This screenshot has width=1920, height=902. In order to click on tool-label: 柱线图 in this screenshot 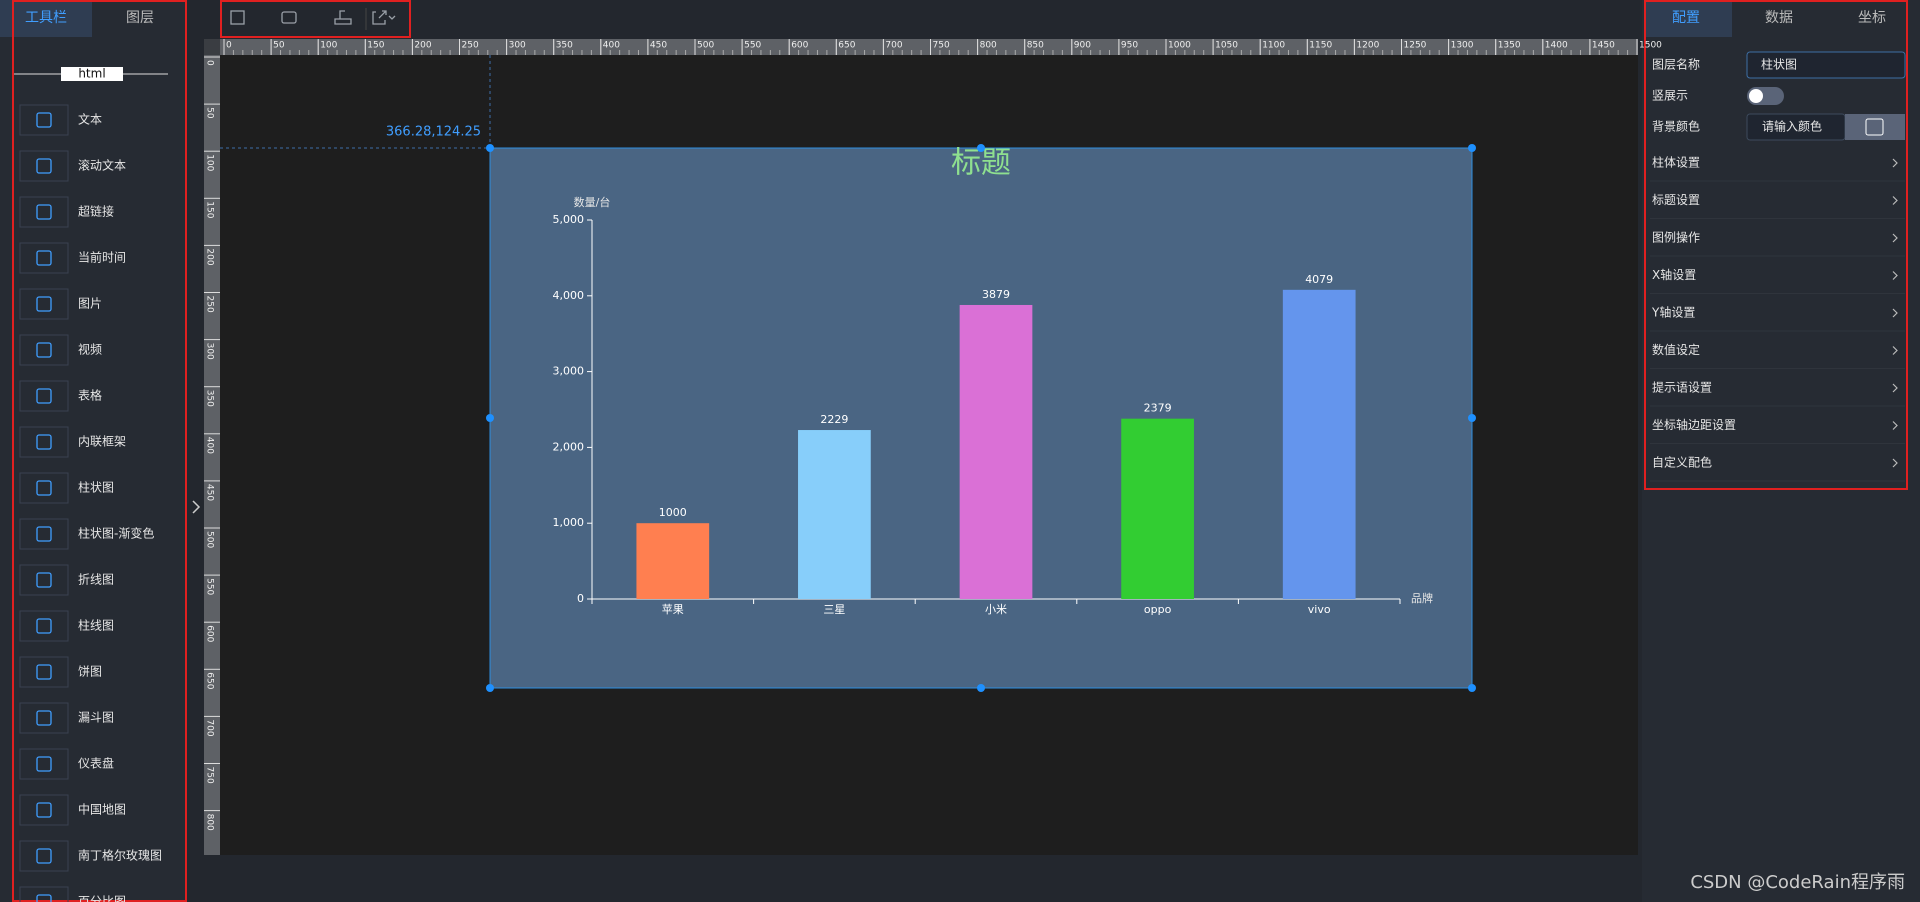, I will do `click(96, 625)`.